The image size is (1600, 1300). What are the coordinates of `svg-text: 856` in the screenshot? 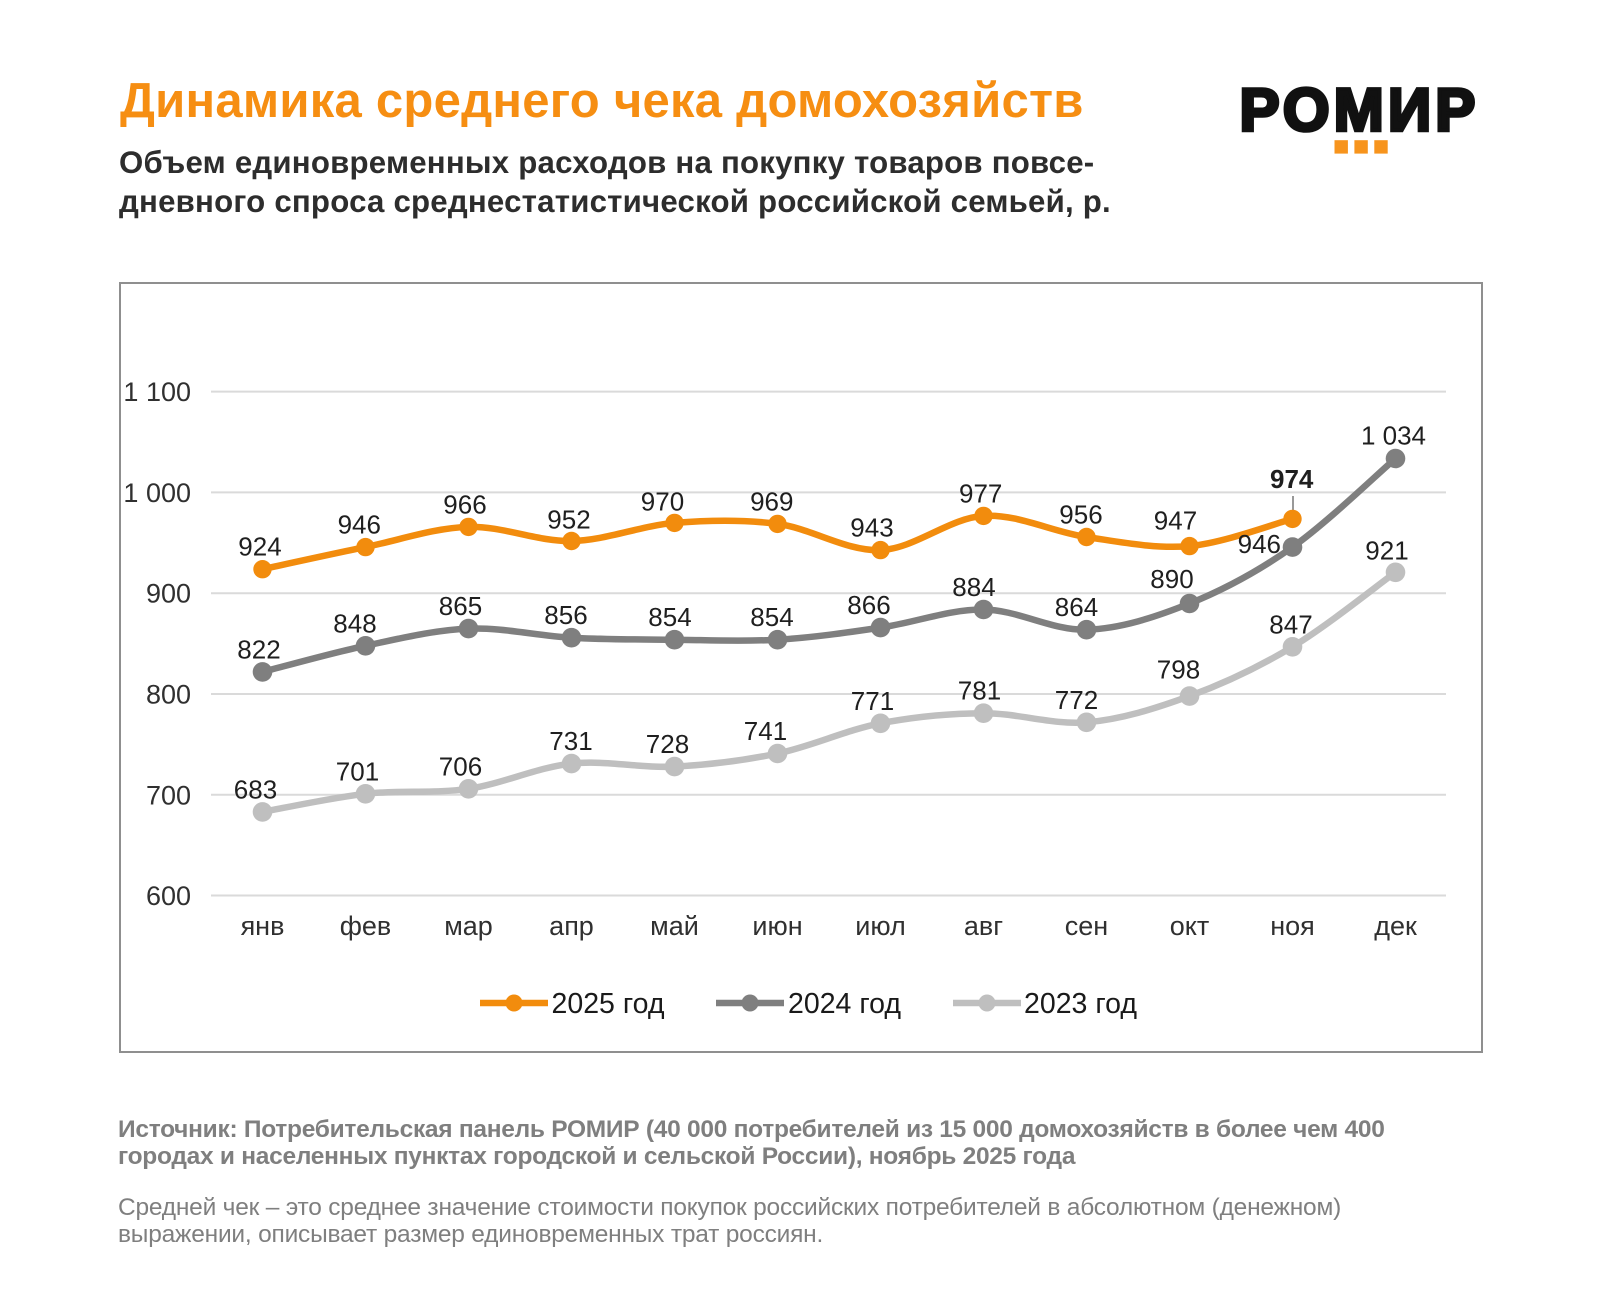 It's located at (565, 615).